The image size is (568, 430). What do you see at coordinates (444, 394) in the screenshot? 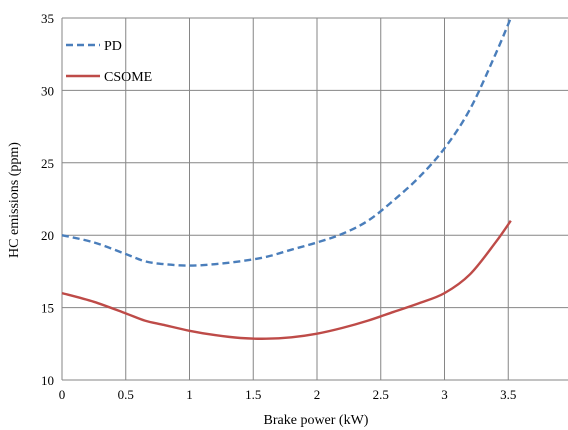
I see `x-tick-label: 3` at bounding box center [444, 394].